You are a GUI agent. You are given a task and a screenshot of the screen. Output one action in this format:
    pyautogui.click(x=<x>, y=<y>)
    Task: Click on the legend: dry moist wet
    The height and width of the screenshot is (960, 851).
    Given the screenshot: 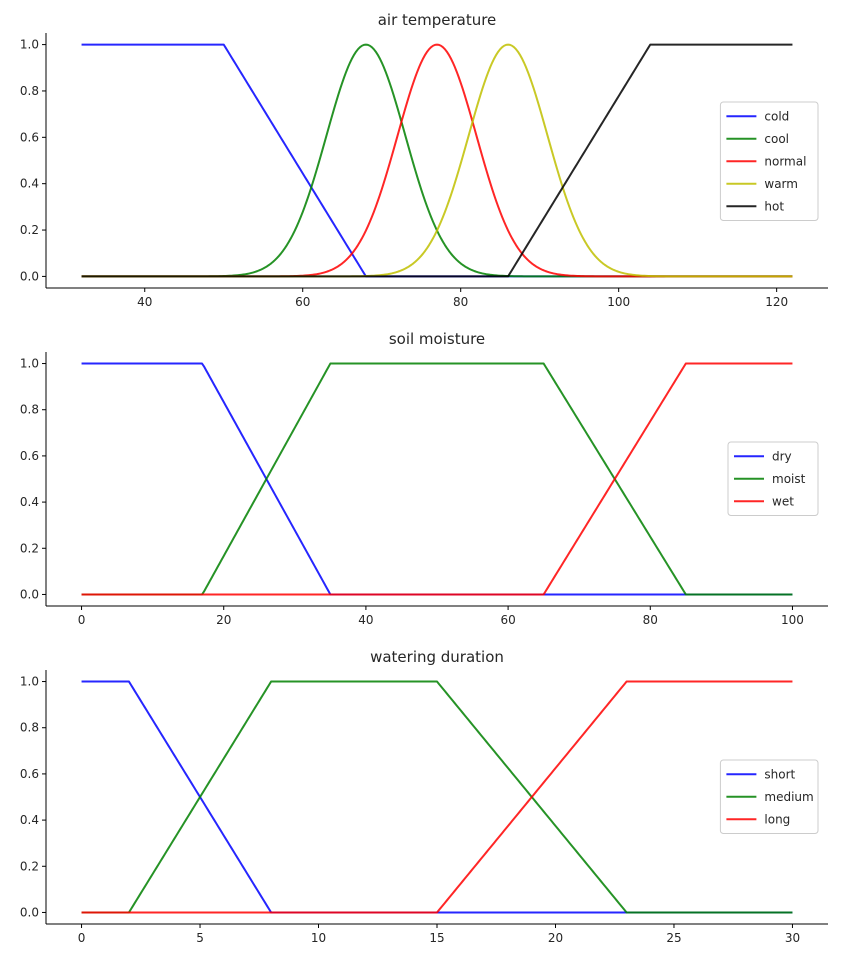 What is the action you would take?
    pyautogui.click(x=773, y=478)
    